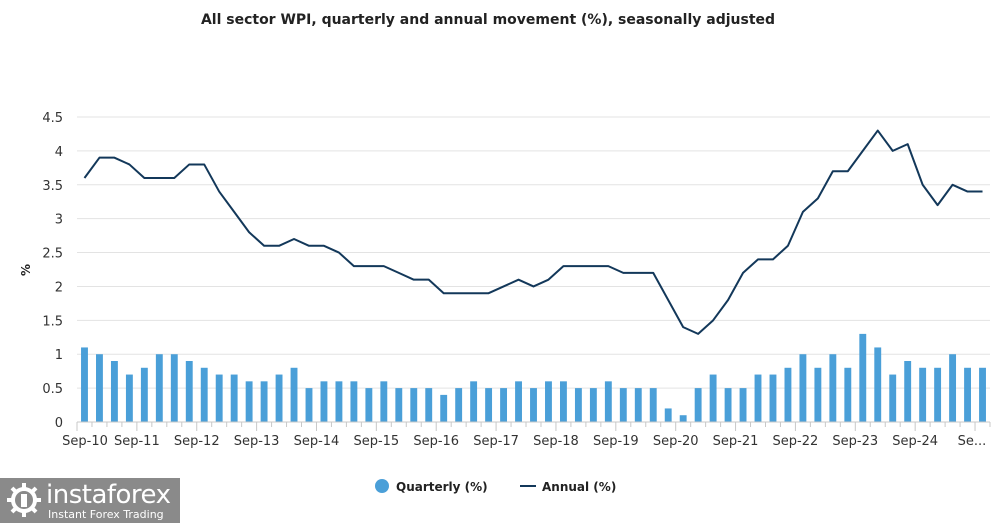 The image size is (1000, 523). I want to click on watermark-brand: instaforex, so click(108, 495).